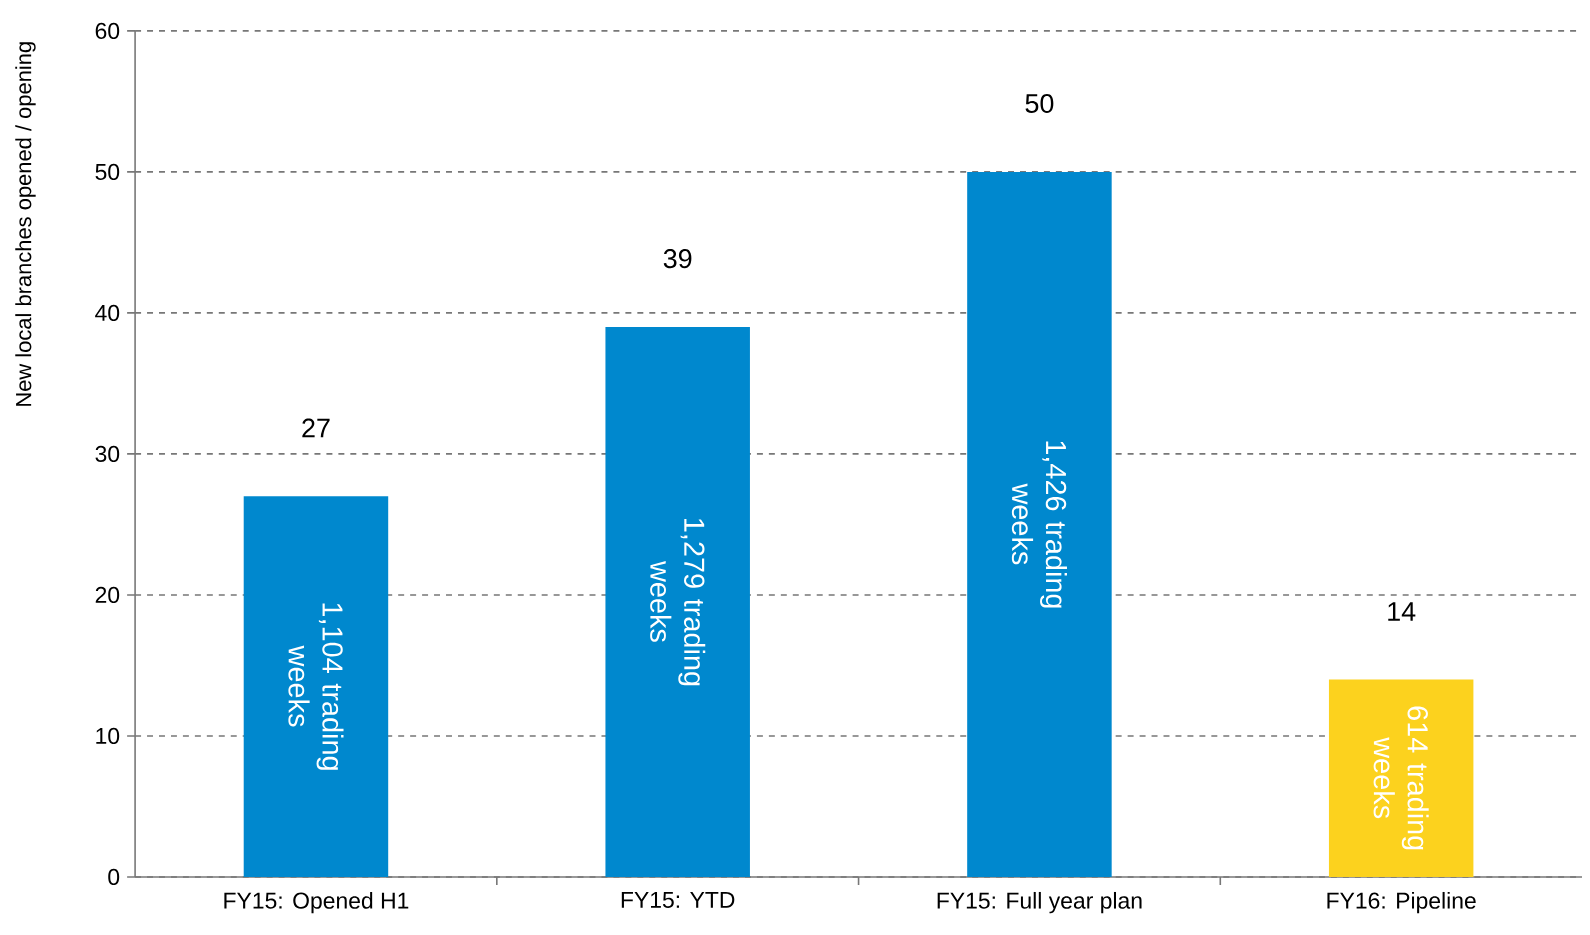  I want to click on y-tick-label: 40, so click(107, 313).